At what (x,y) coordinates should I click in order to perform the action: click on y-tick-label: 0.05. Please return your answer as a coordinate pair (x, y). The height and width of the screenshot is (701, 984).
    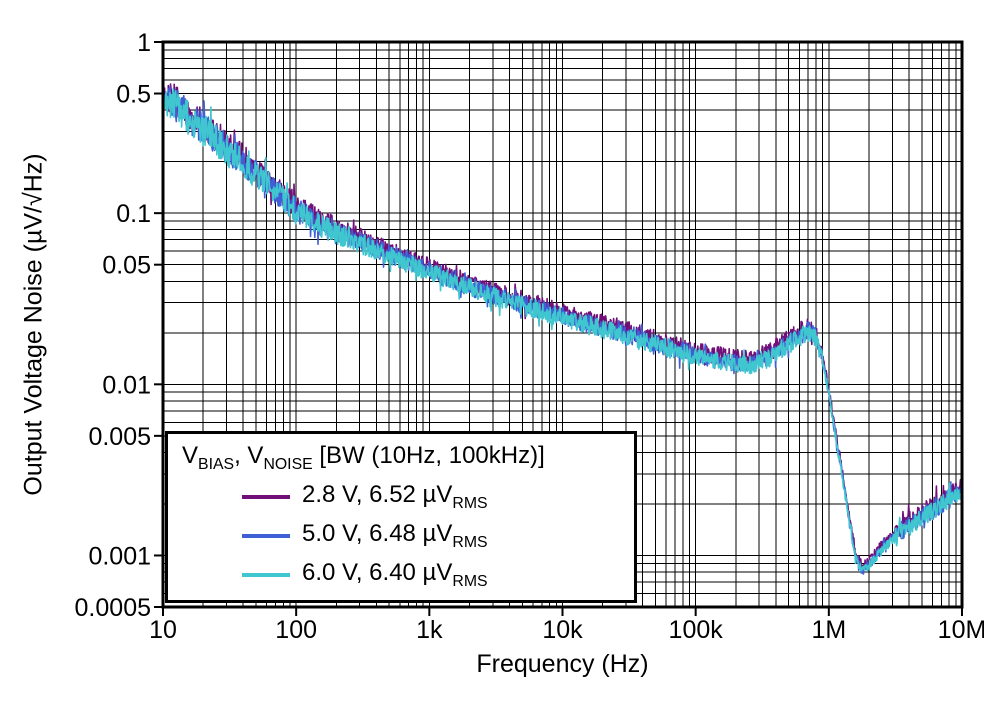
    Looking at the image, I should click on (126, 266).